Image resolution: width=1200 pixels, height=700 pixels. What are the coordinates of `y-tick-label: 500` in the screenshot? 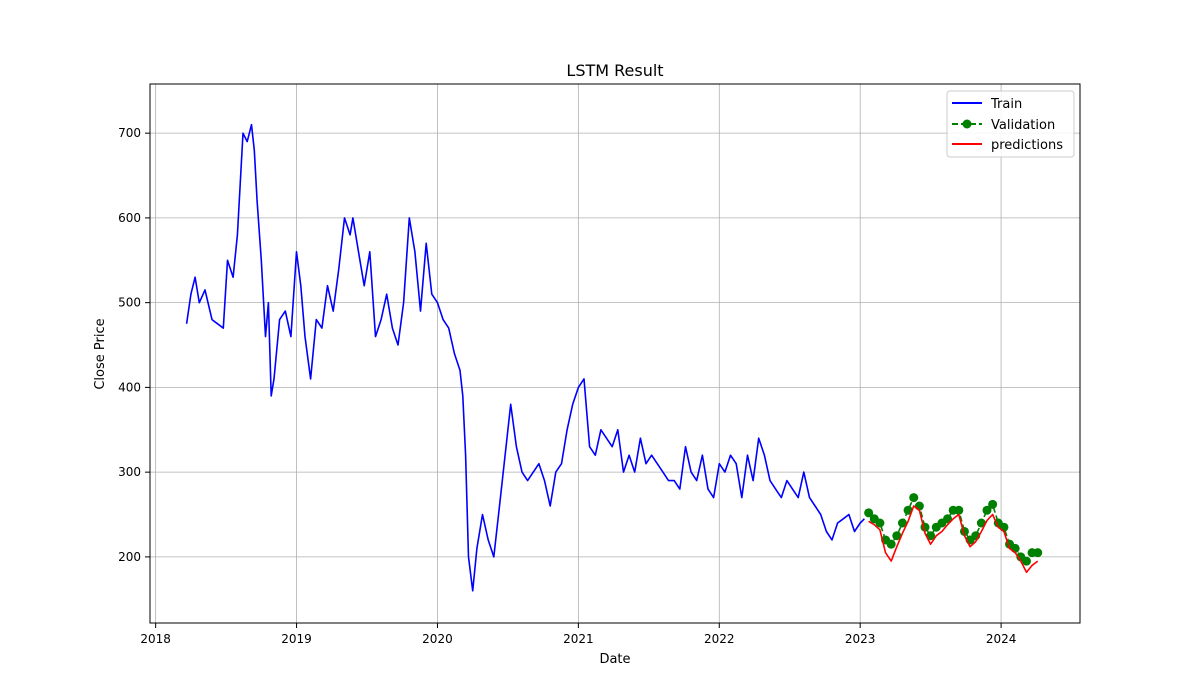 It's located at (129, 303).